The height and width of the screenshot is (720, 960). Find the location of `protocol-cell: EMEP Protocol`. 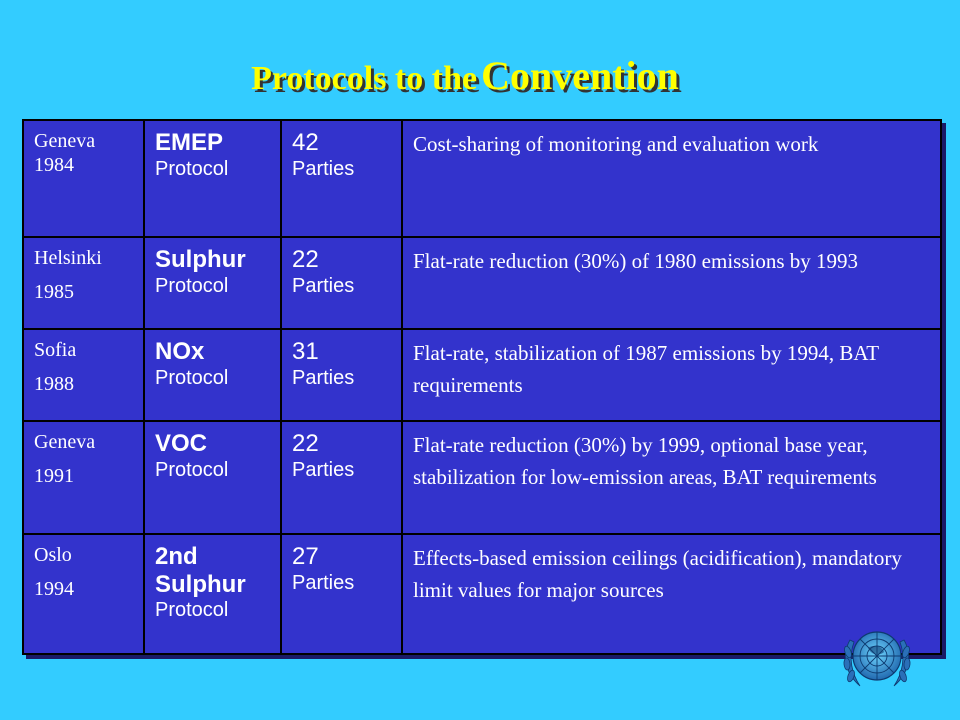

protocol-cell: EMEP Protocol is located at coordinates (212, 178).